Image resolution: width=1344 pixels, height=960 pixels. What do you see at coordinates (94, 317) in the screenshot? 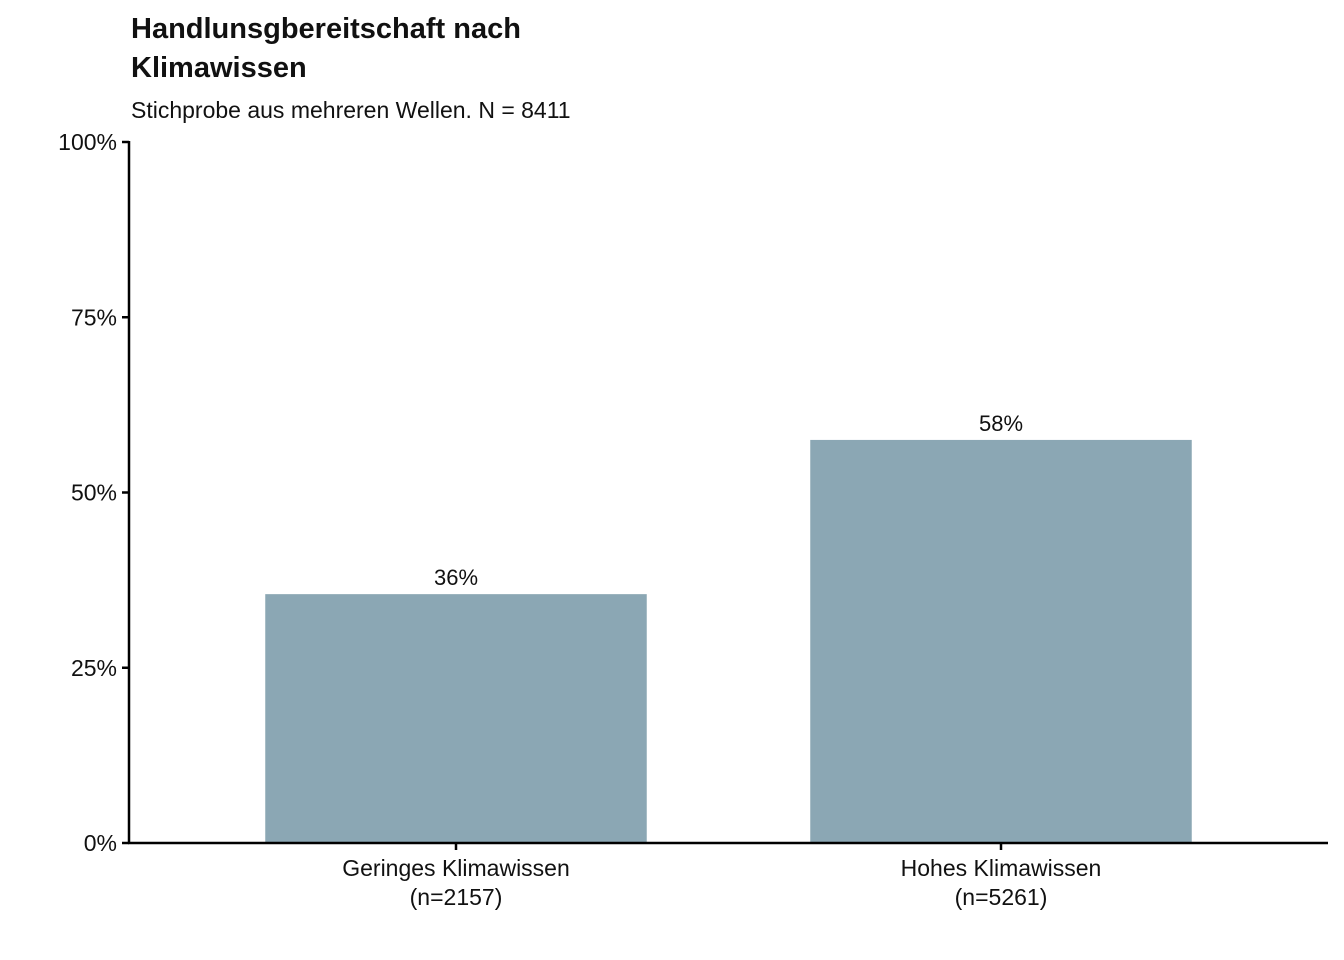
I see `y-tick-label: 75%` at bounding box center [94, 317].